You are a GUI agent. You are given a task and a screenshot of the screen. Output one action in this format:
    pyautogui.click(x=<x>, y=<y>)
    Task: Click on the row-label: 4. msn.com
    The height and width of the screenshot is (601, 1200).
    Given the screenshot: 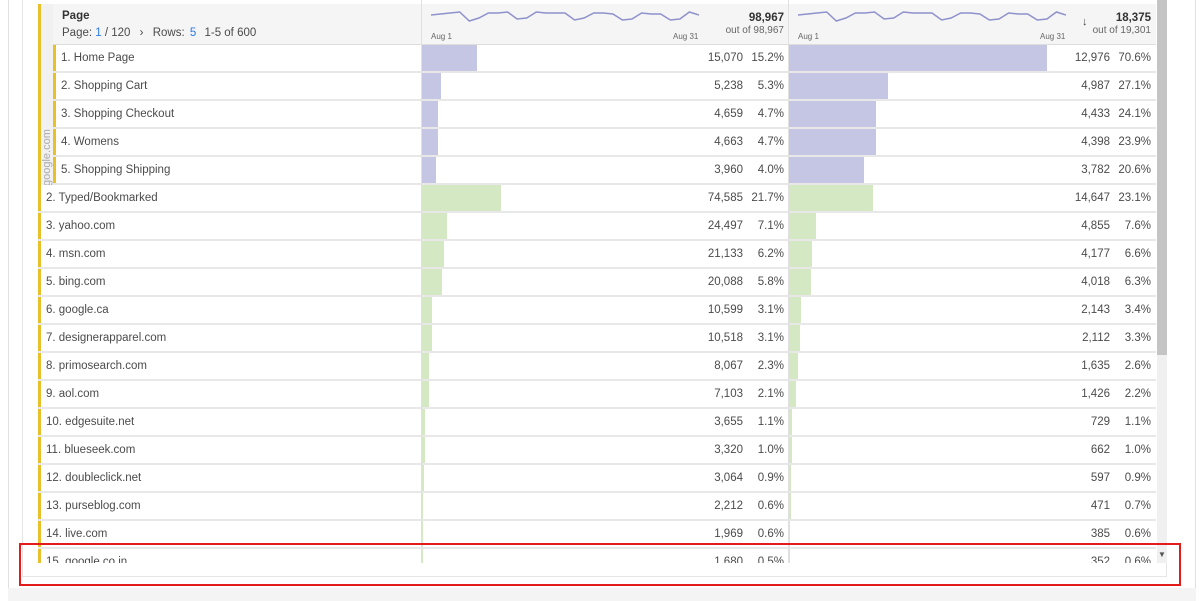 What is the action you would take?
    pyautogui.click(x=76, y=254)
    